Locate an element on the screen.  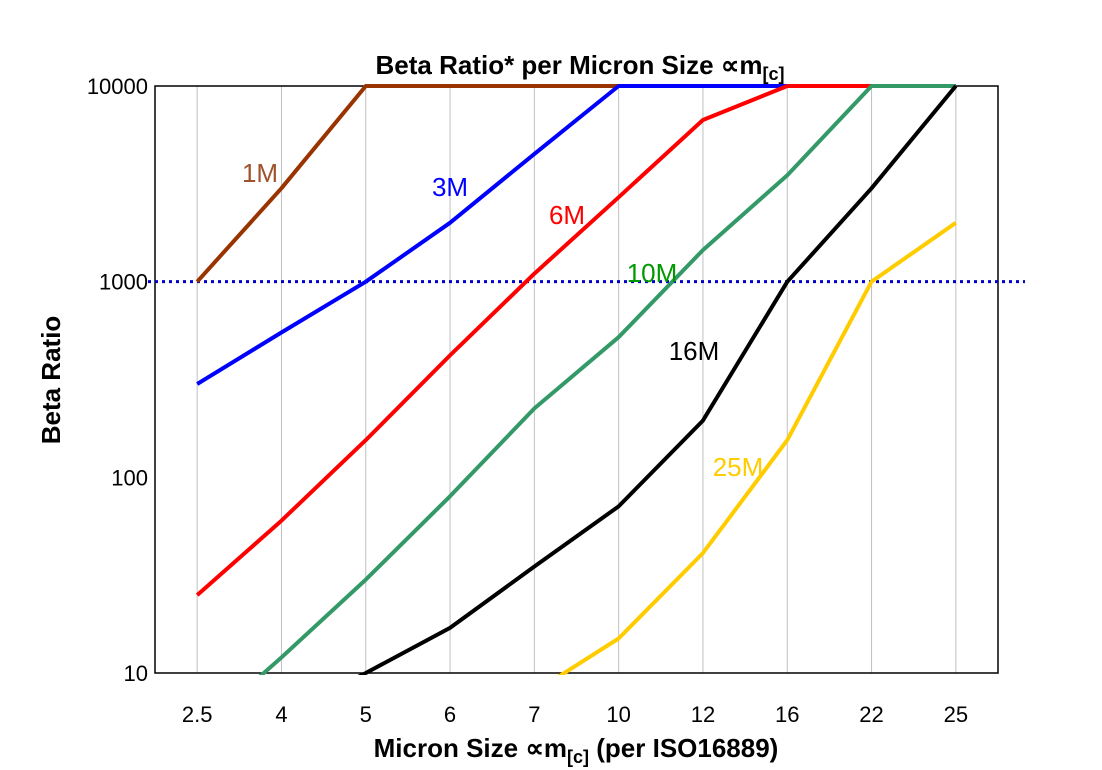
x-axis-title: Micron Size ∝m[c] (per ISO16889) is located at coordinates (576, 750).